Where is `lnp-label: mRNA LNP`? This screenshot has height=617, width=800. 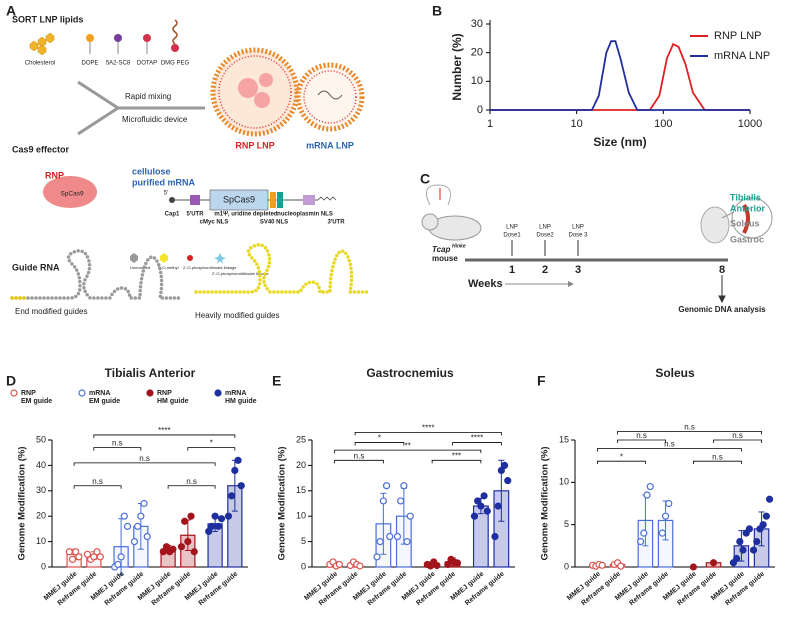
lnp-label: mRNA LNP is located at coordinates (330, 145).